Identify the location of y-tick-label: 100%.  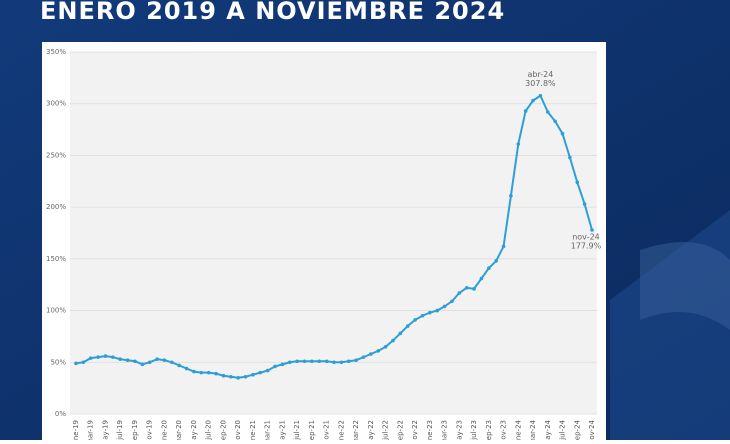
(56, 311).